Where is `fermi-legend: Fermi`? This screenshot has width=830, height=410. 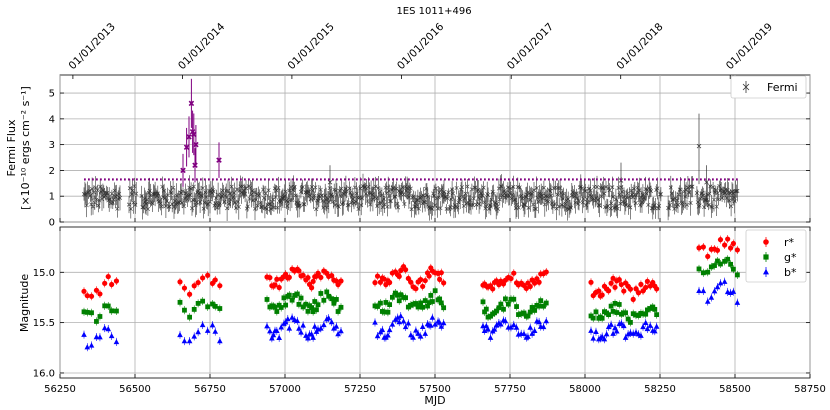
fermi-legend: Fermi is located at coordinates (768, 87).